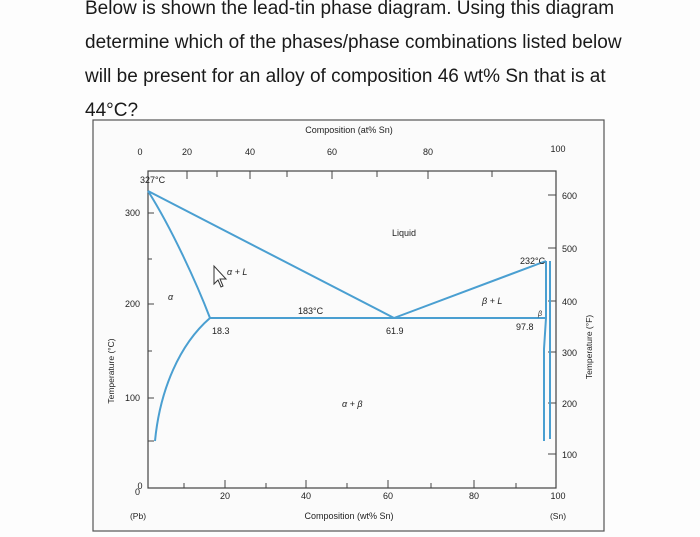  What do you see at coordinates (404, 233) in the screenshot?
I see `liquid-region-label: Liquid` at bounding box center [404, 233].